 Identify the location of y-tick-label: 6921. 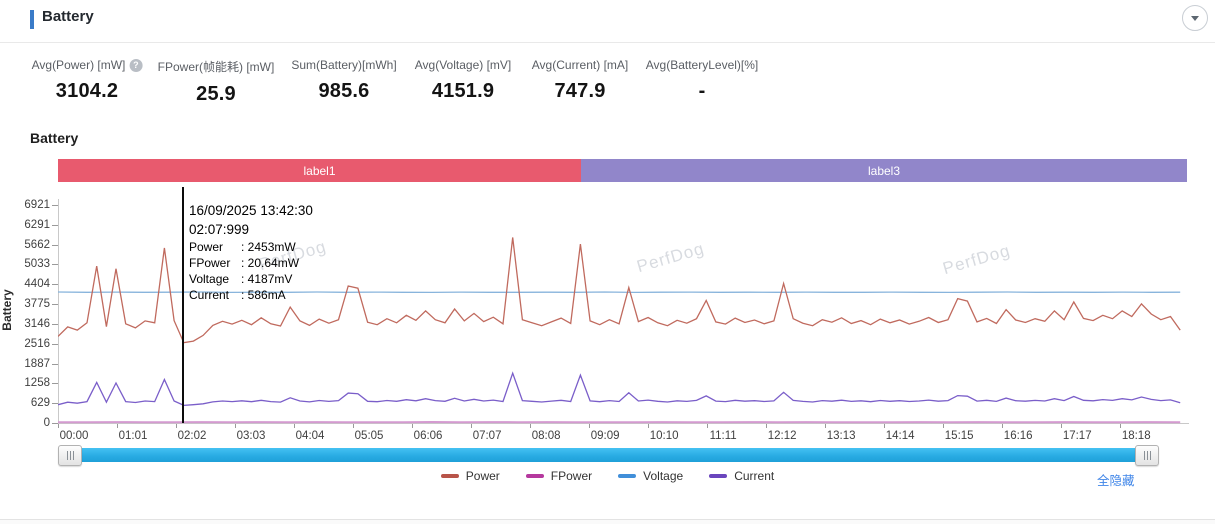
(37, 205).